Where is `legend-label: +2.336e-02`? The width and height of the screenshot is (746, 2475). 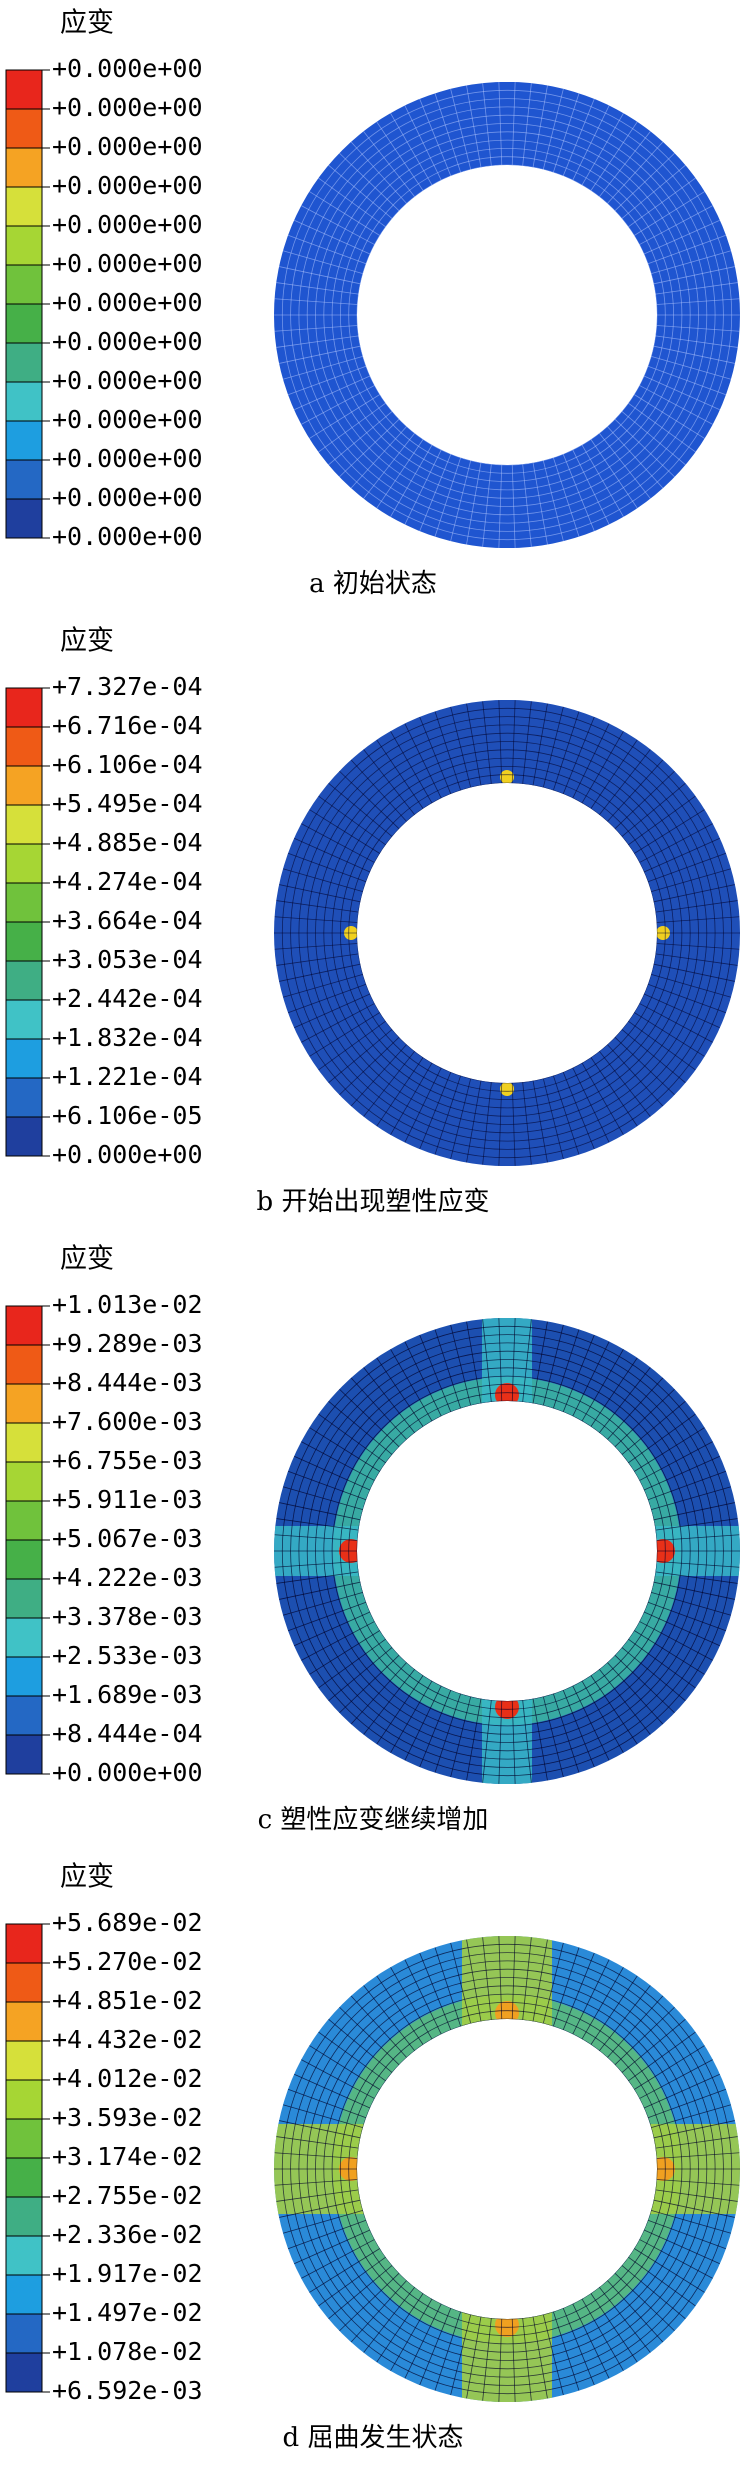
legend-label: +2.336e-02 is located at coordinates (127, 2234).